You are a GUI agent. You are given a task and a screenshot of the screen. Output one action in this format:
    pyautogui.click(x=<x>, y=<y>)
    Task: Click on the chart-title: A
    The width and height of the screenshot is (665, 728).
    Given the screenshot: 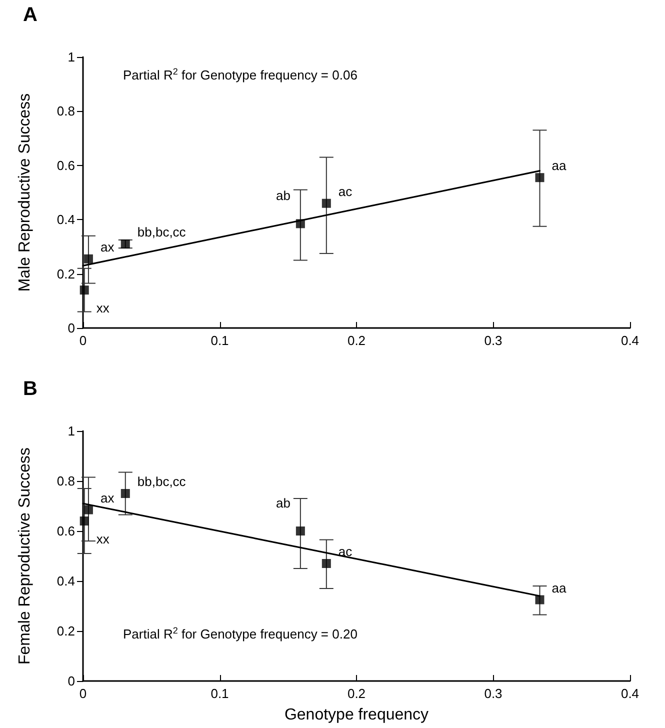 What is the action you would take?
    pyautogui.click(x=30, y=15)
    